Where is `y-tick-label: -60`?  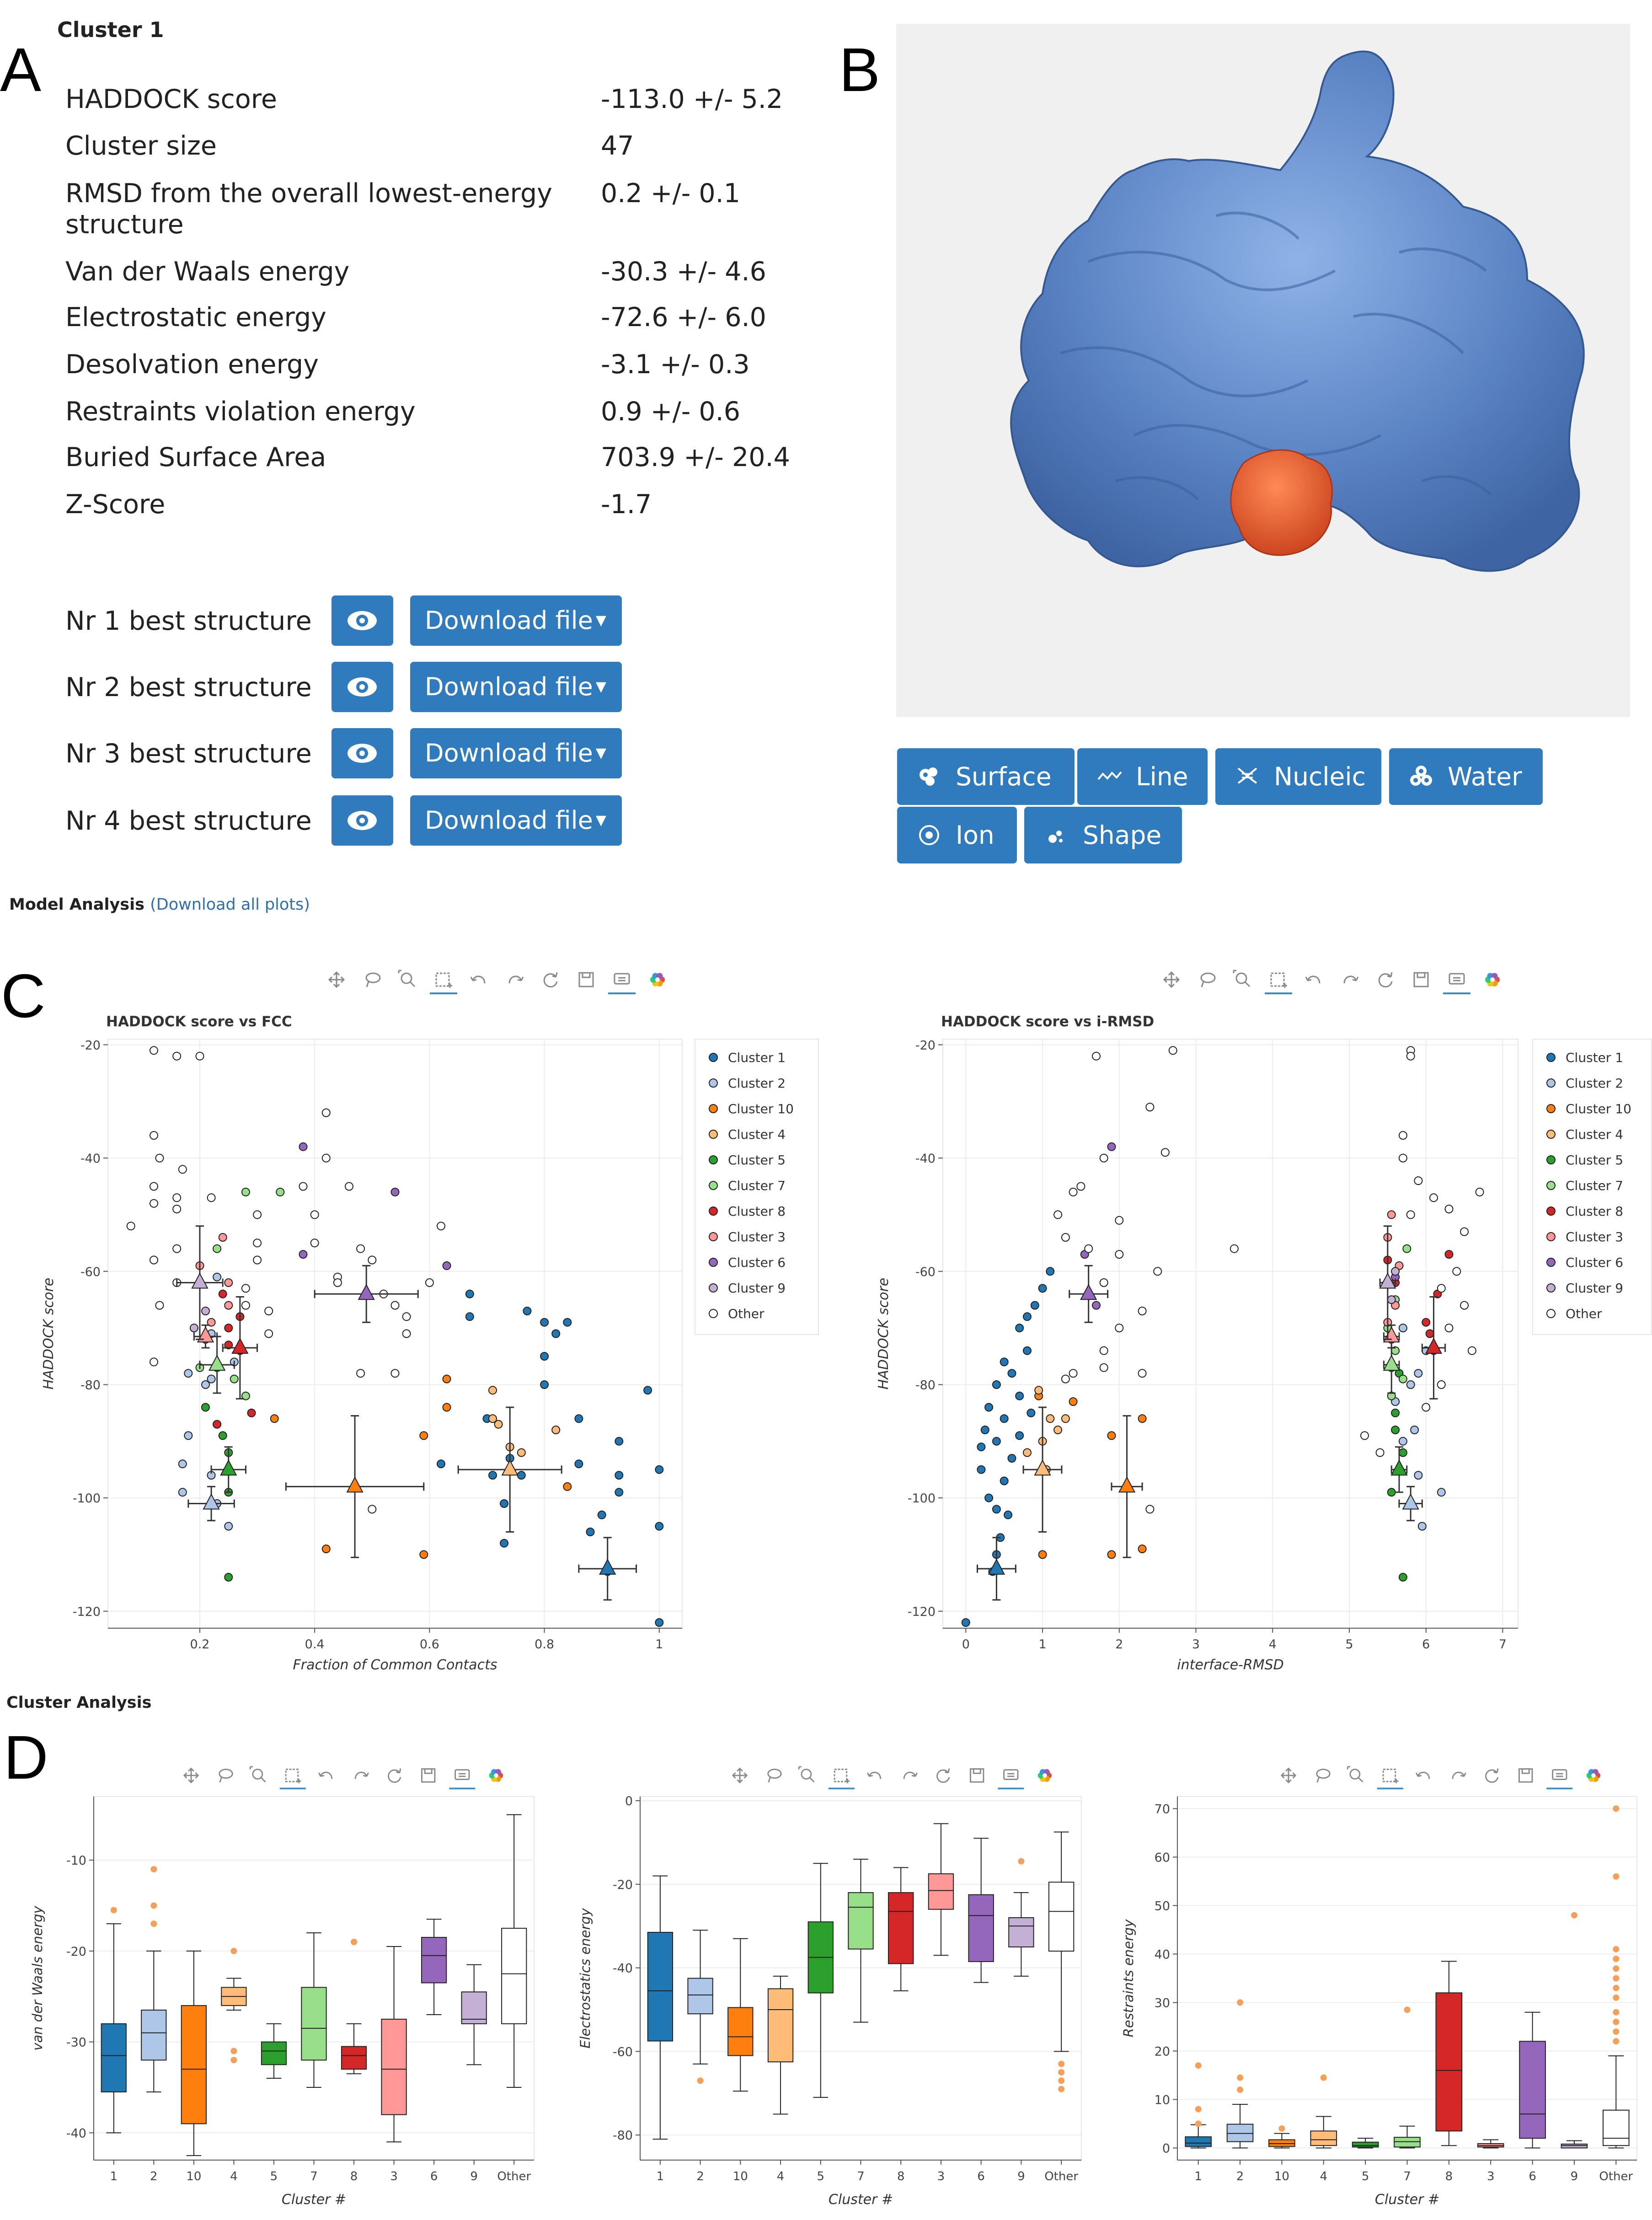
y-tick-label: -60 is located at coordinates (90, 1272).